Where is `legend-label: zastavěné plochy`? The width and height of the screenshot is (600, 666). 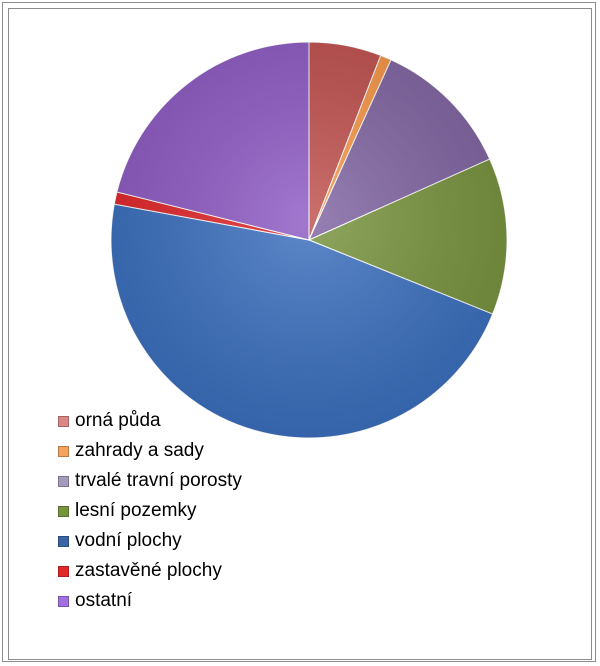
legend-label: zastavěné plochy is located at coordinates (148, 570).